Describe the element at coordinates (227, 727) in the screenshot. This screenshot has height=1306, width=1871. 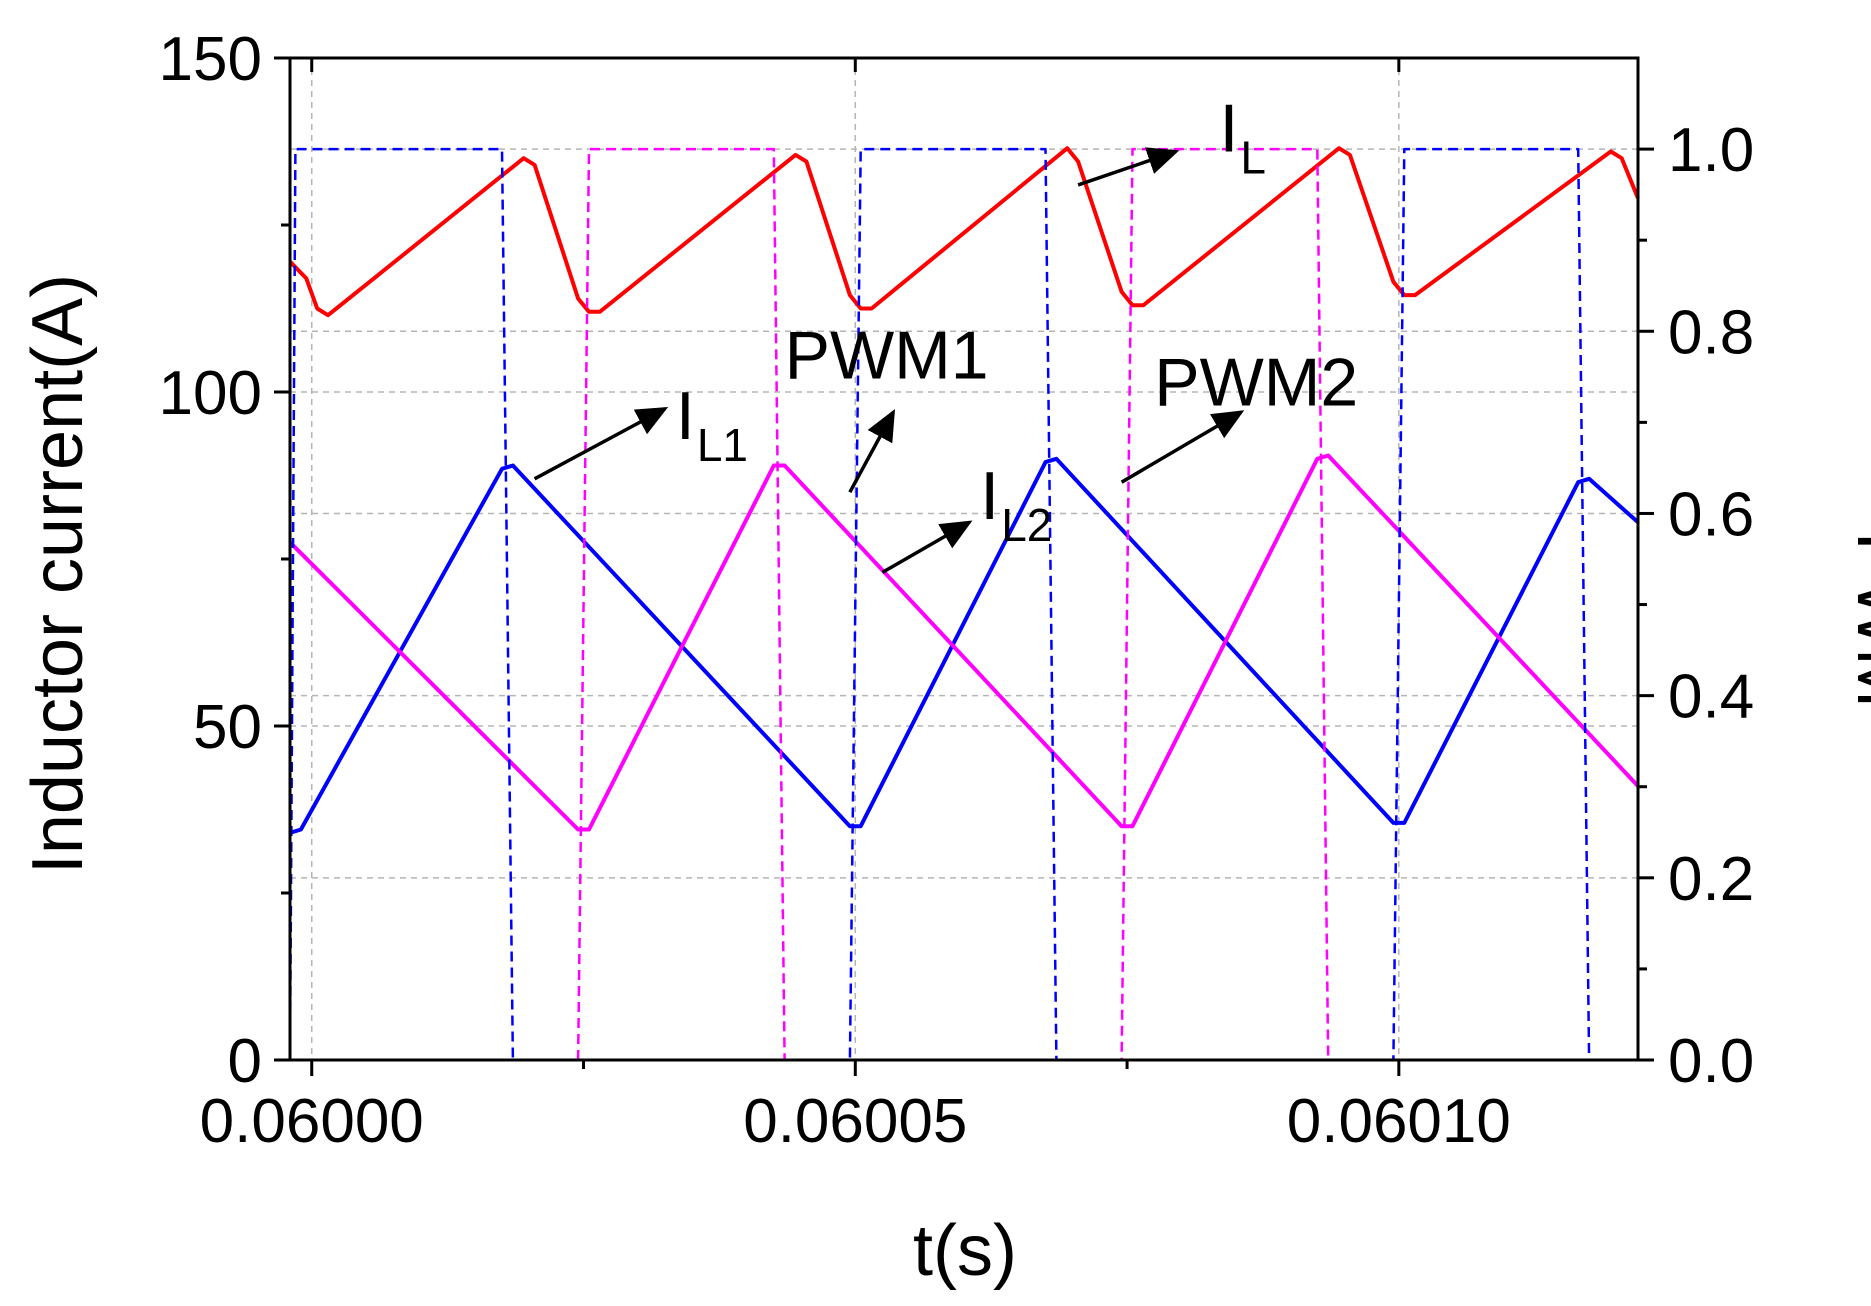
I see `y-tick-label: 50` at that location.